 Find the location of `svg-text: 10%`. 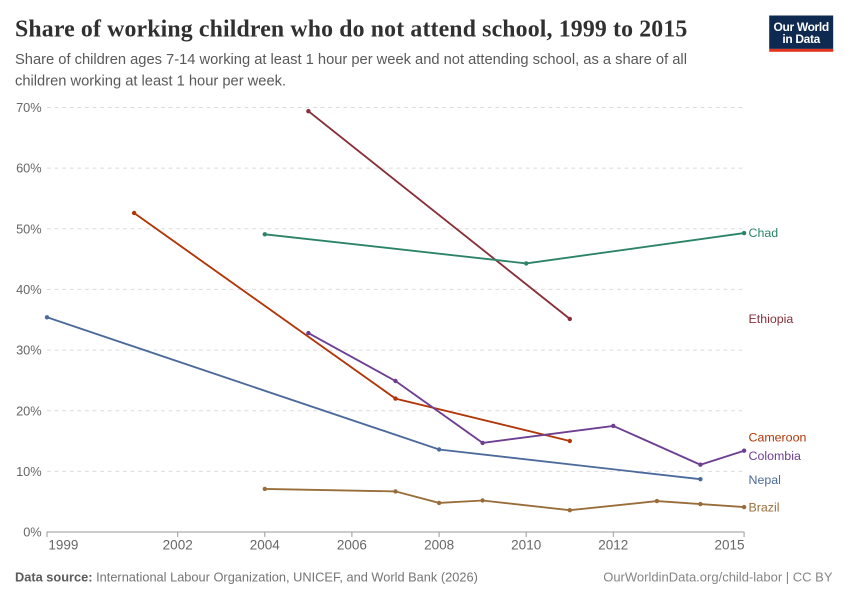

svg-text: 10% is located at coordinates (29, 471).